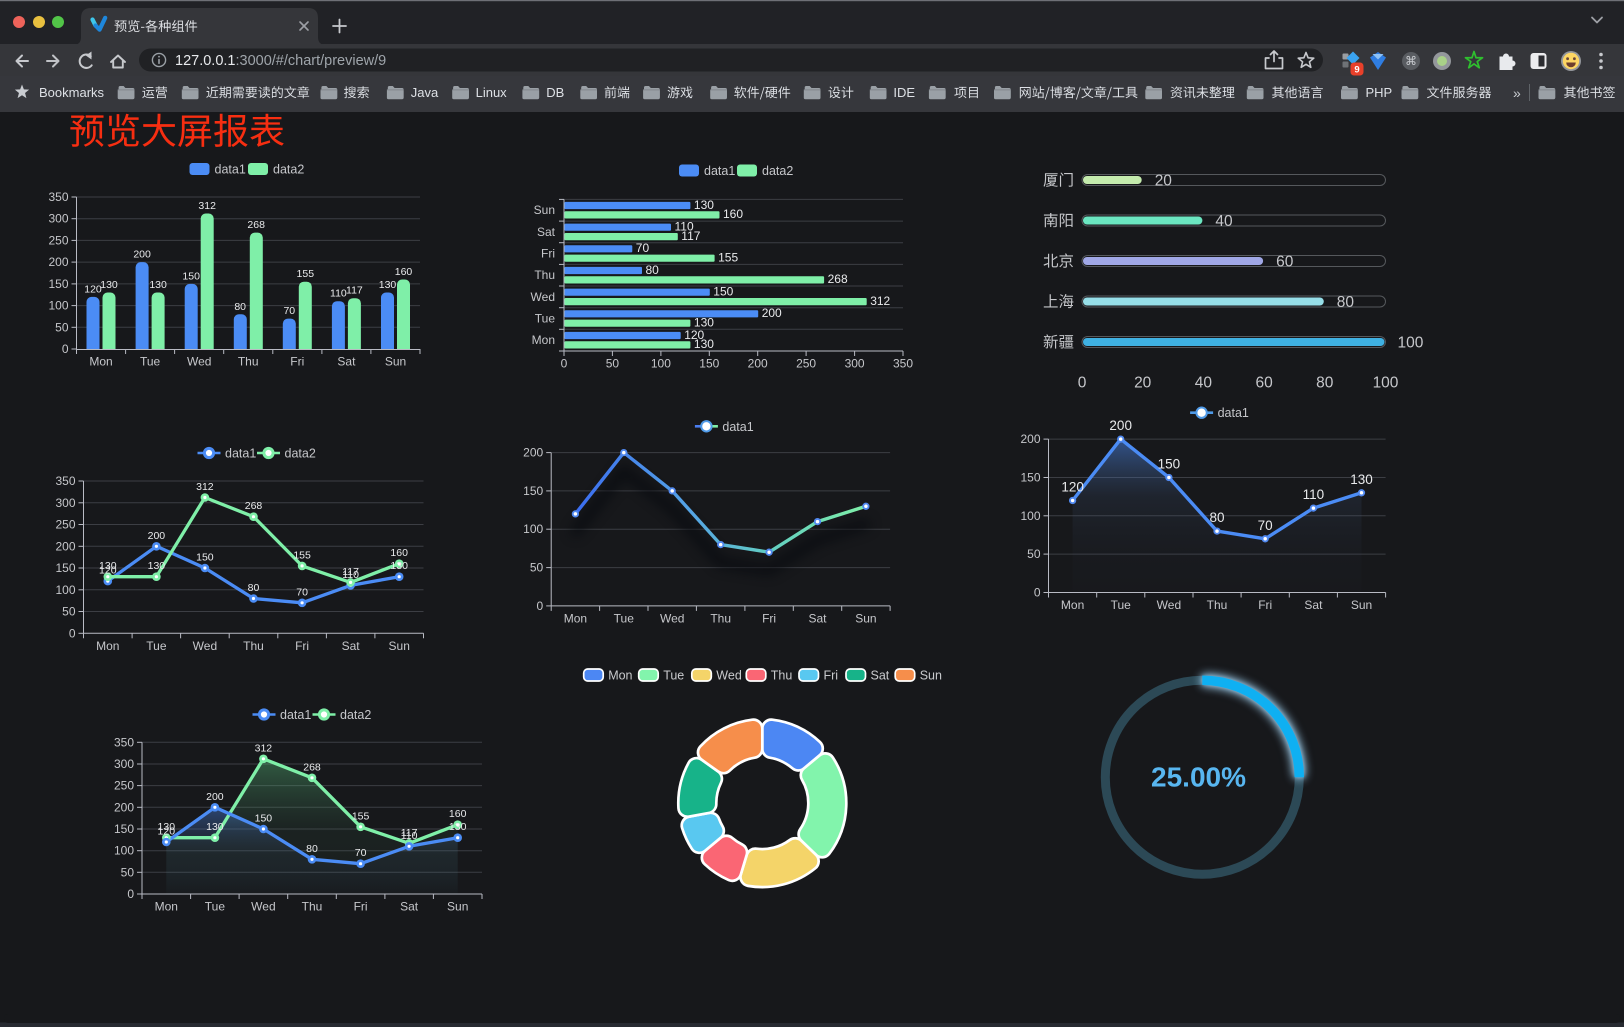  Describe the element at coordinates (613, 364) in the screenshot. I see `svg-text: 50` at that location.